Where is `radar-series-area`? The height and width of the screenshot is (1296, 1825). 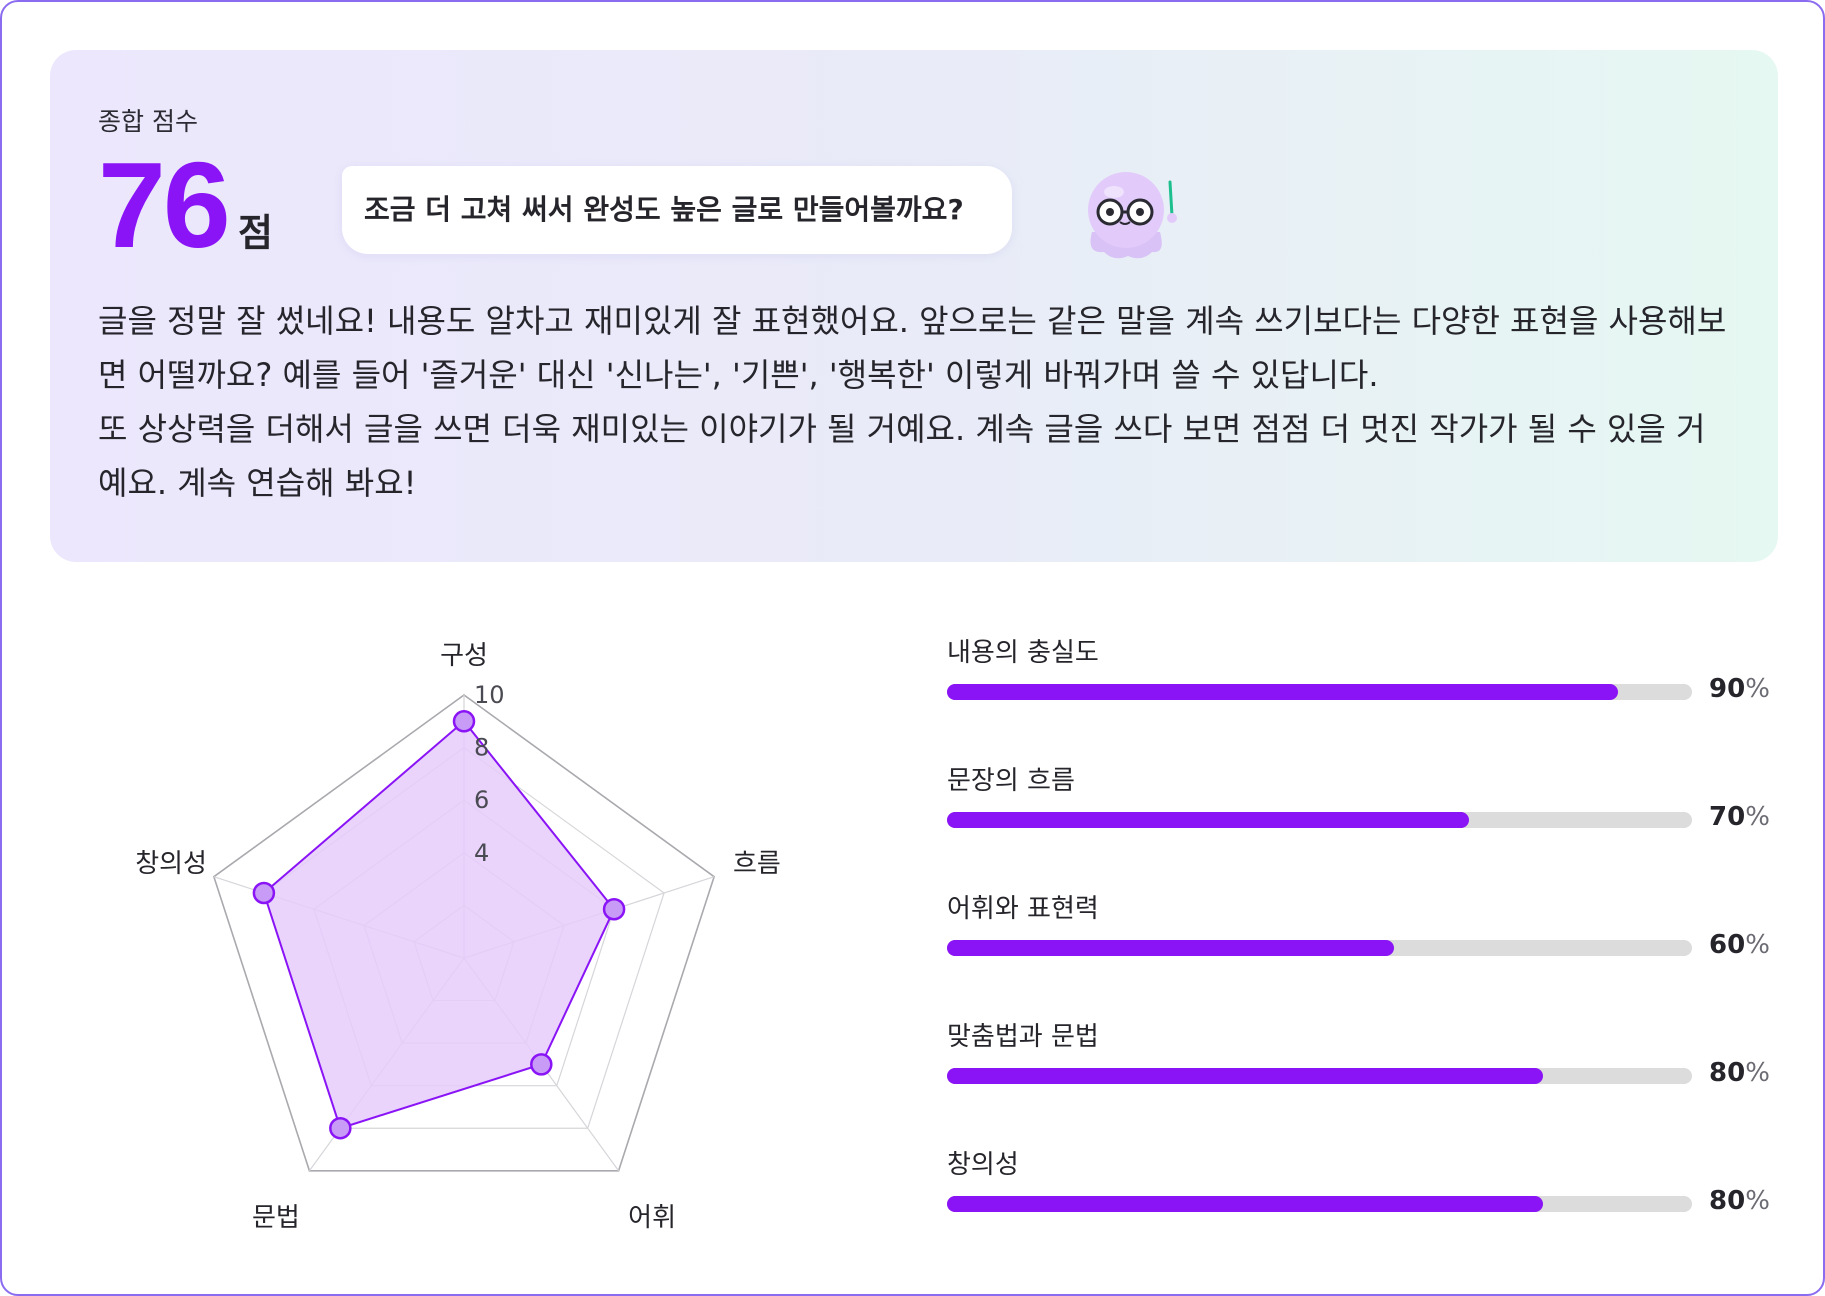 radar-series-area is located at coordinates (439, 924).